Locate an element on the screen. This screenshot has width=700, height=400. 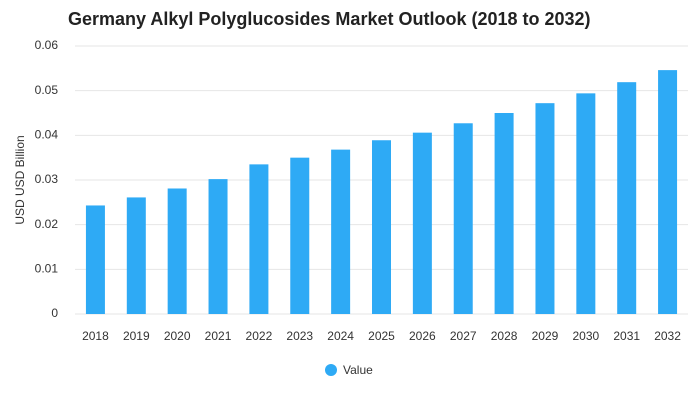
y-tick-label: 0.05 is located at coordinates (47, 90).